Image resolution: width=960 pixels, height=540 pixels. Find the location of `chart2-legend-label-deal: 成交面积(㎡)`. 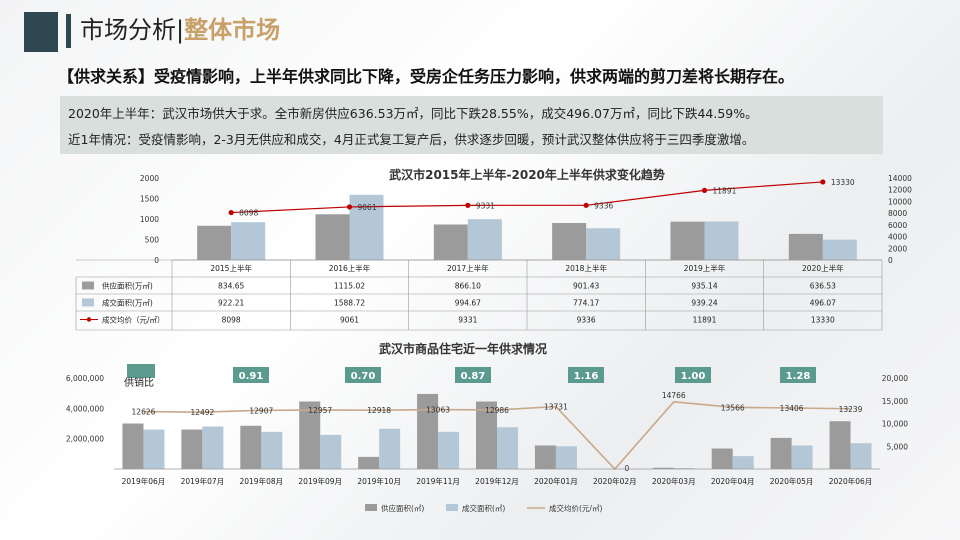

chart2-legend-label-deal: 成交面积(㎡) is located at coordinates (483, 508).